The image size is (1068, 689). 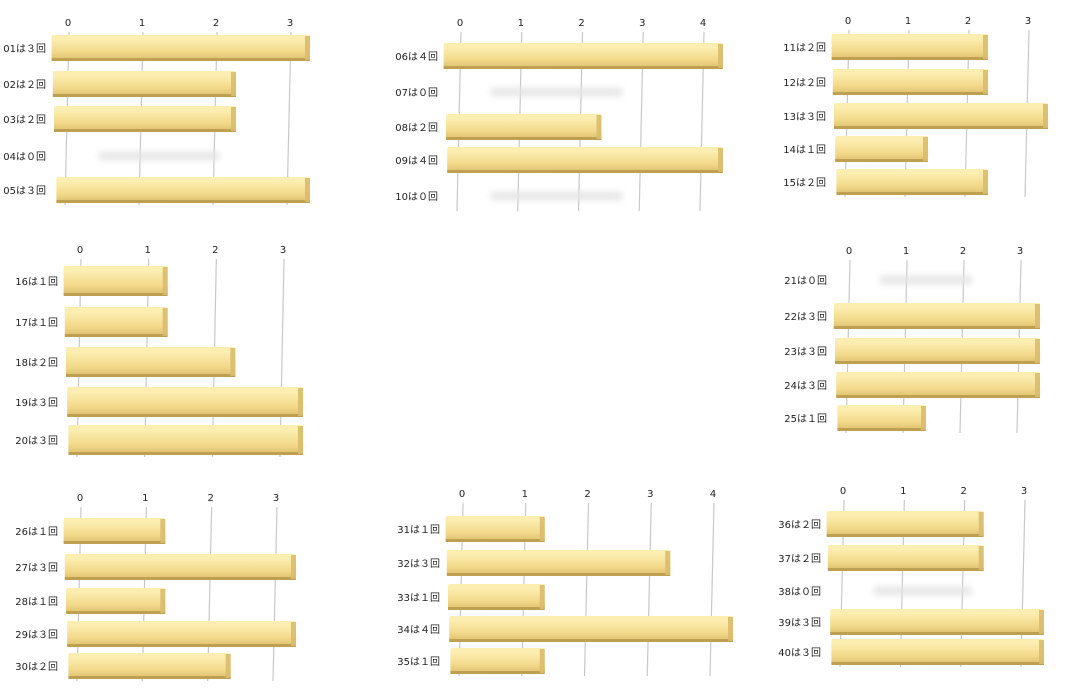 What do you see at coordinates (416, 197) in the screenshot?
I see `category-label: 10は０回` at bounding box center [416, 197].